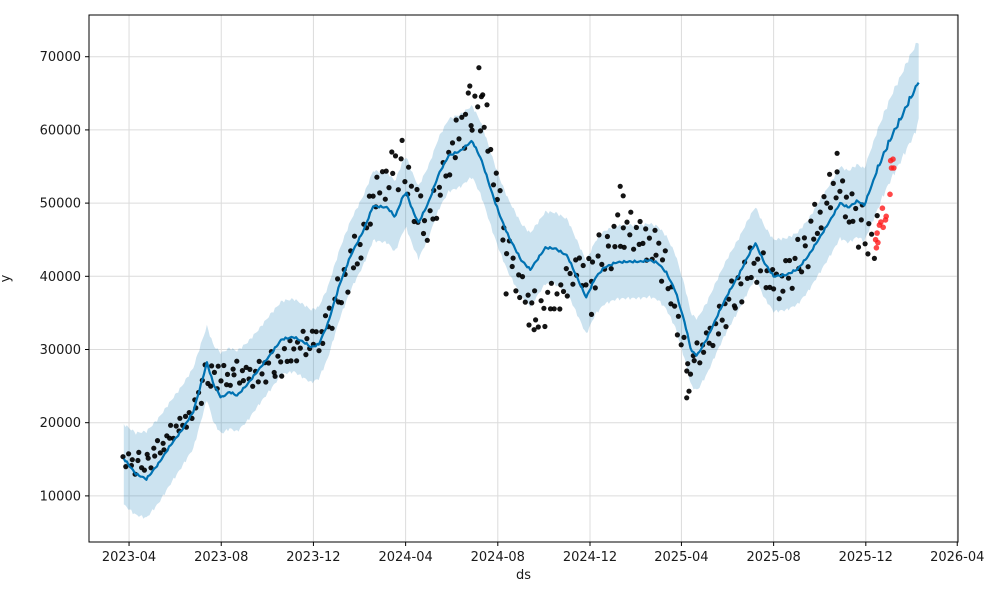 This screenshot has width=1000, height=600. I want to click on y-tick-label: 70000, so click(60, 57).